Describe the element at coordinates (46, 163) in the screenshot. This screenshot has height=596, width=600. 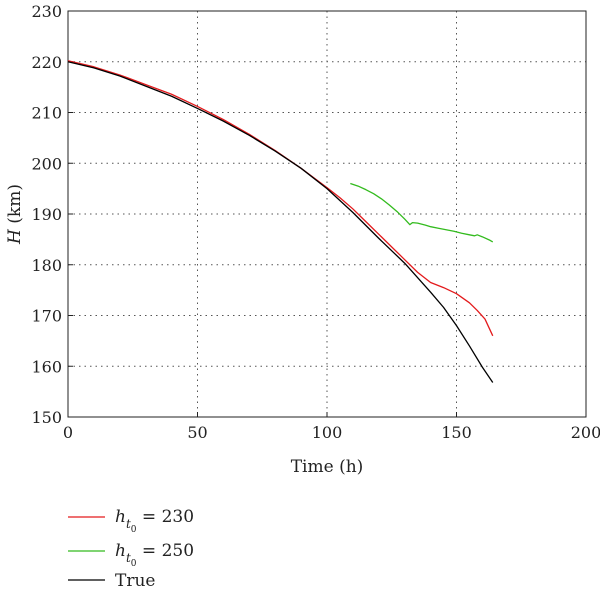
I see `y-tick-label: 200` at that location.